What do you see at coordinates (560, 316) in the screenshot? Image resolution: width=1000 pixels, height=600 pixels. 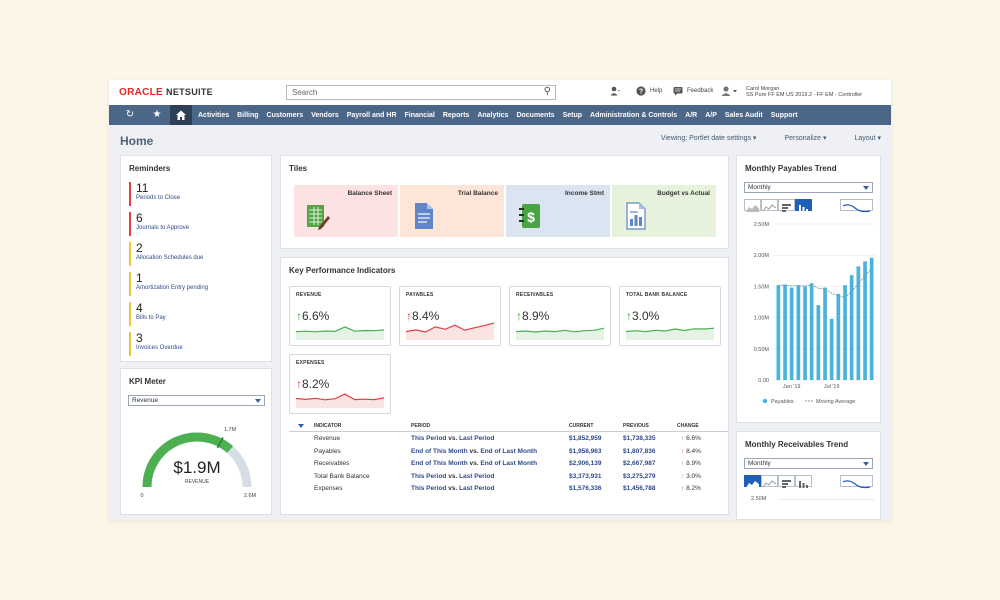 I see `kpi-card-receivables: RECEIVABLES ↑8.9%` at bounding box center [560, 316].